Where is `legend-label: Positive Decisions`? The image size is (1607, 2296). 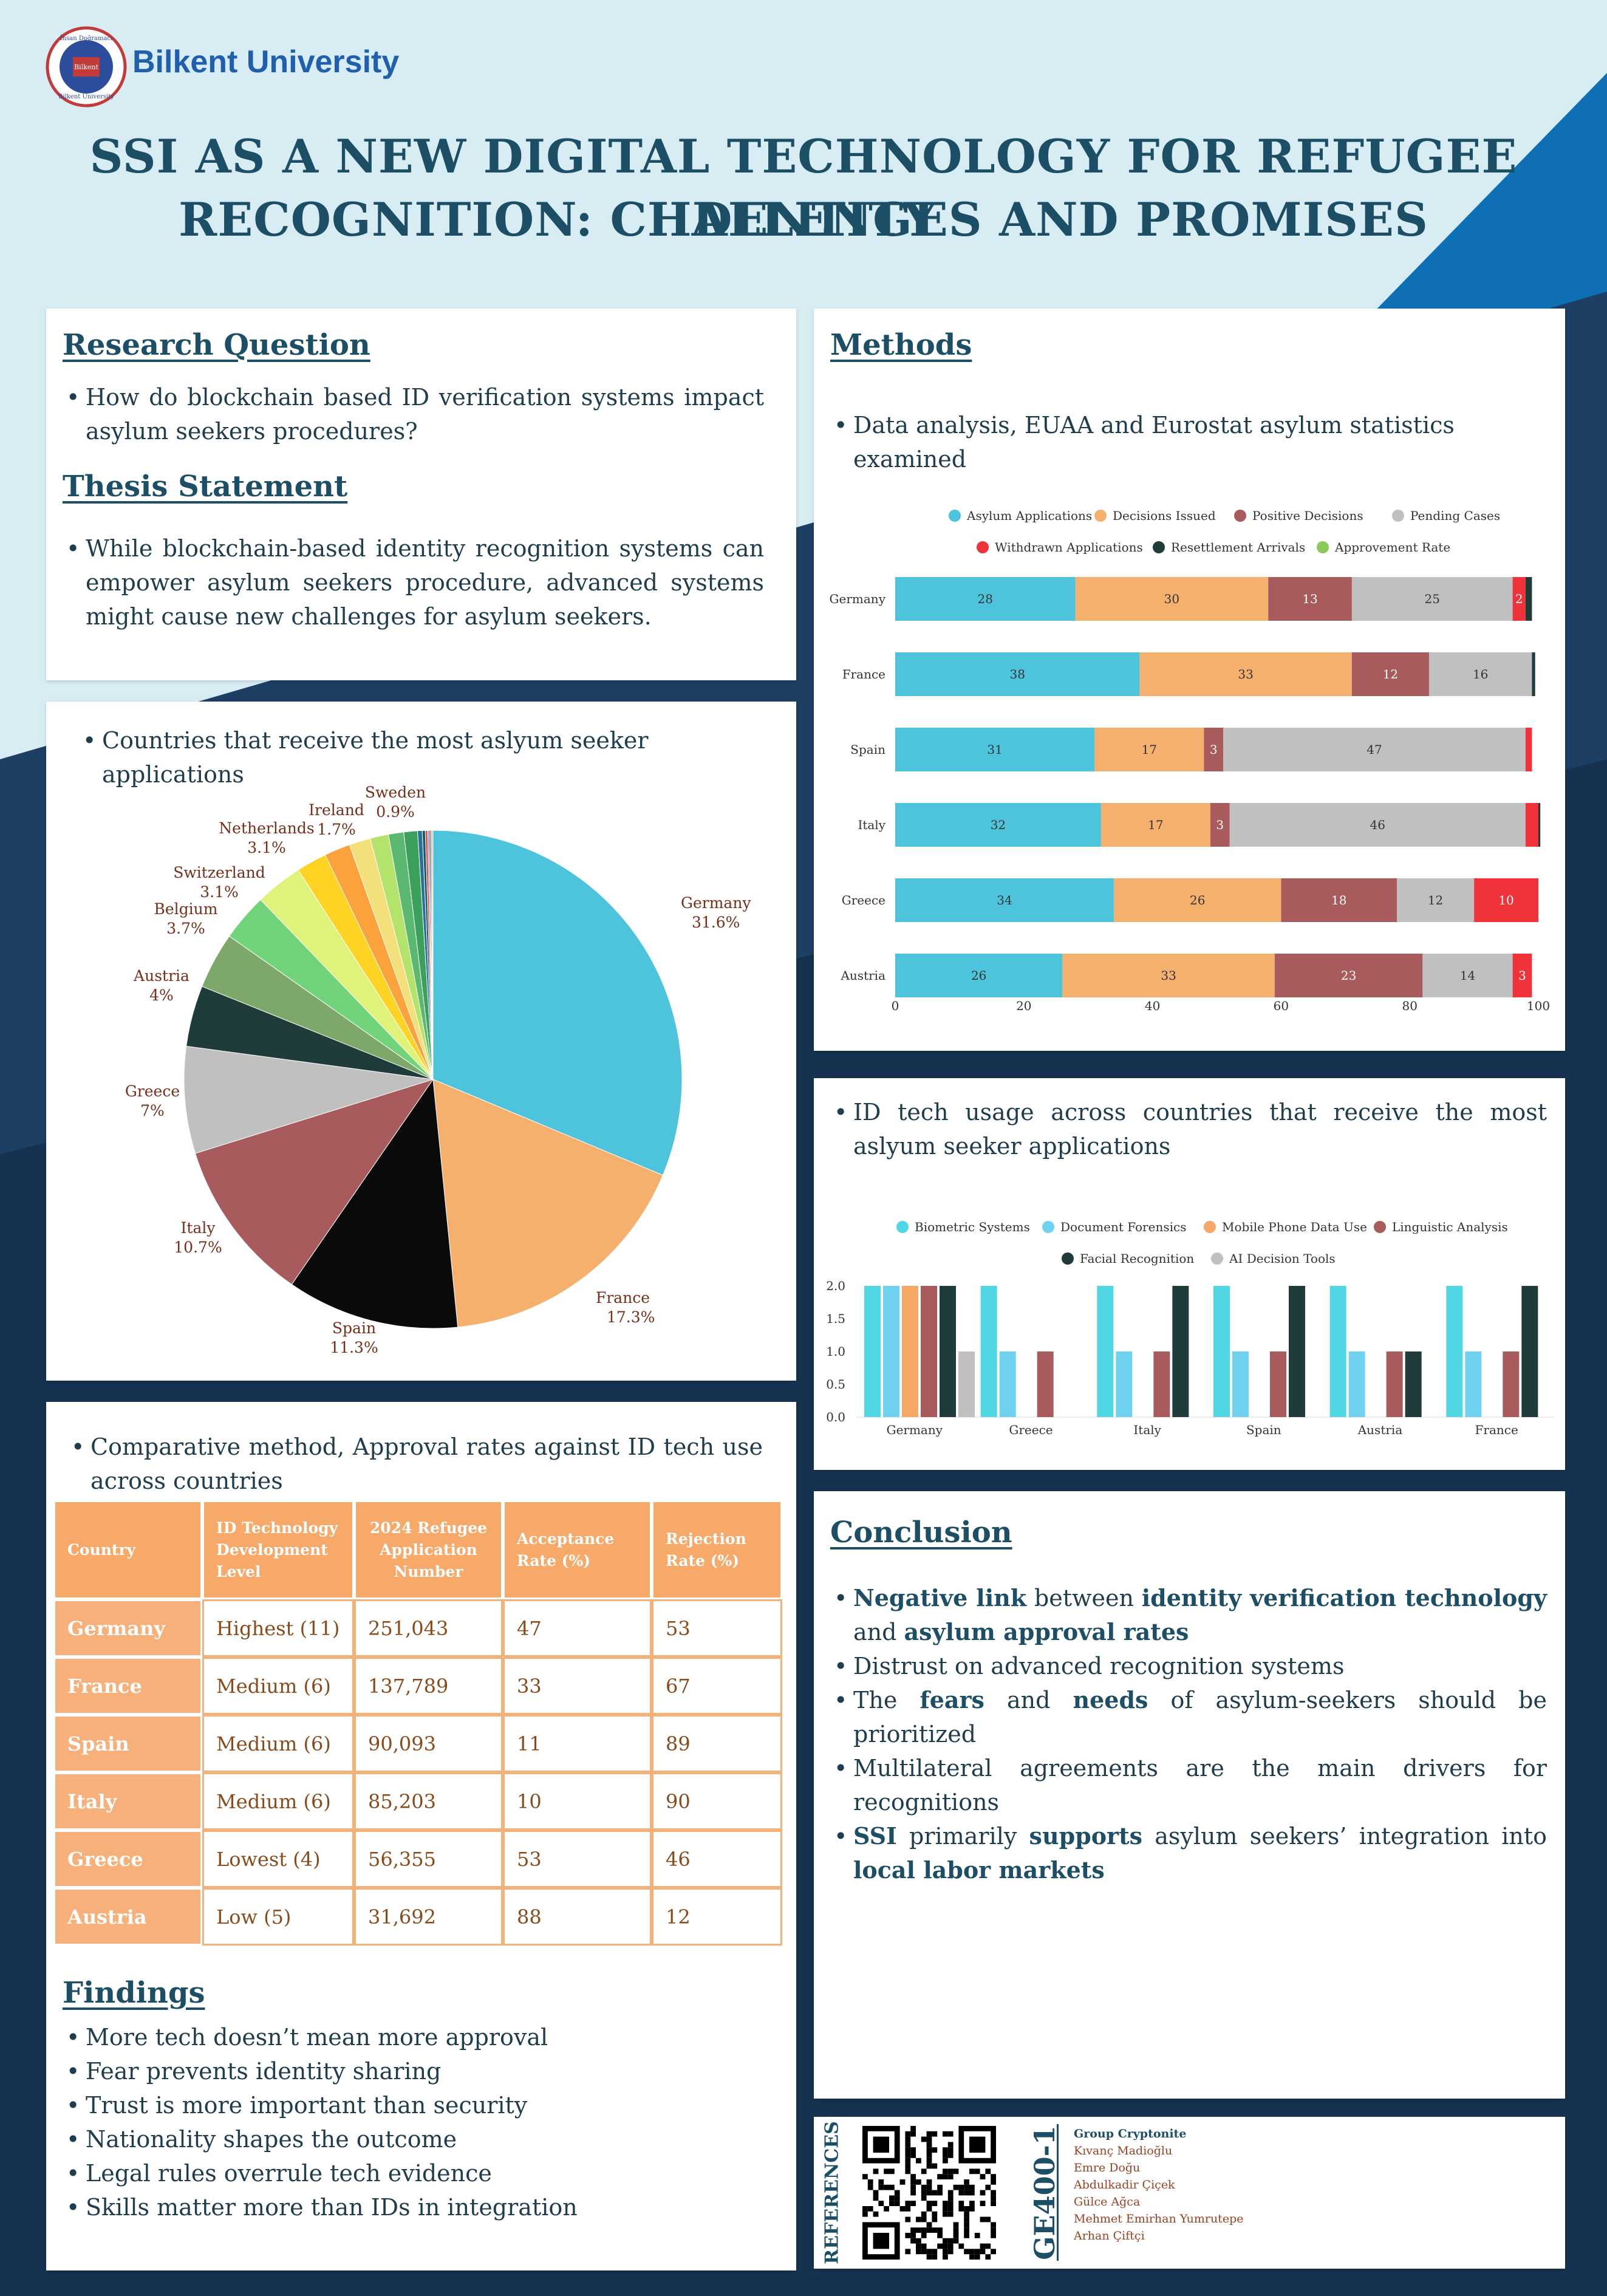
legend-label: Positive Decisions is located at coordinates (1307, 515).